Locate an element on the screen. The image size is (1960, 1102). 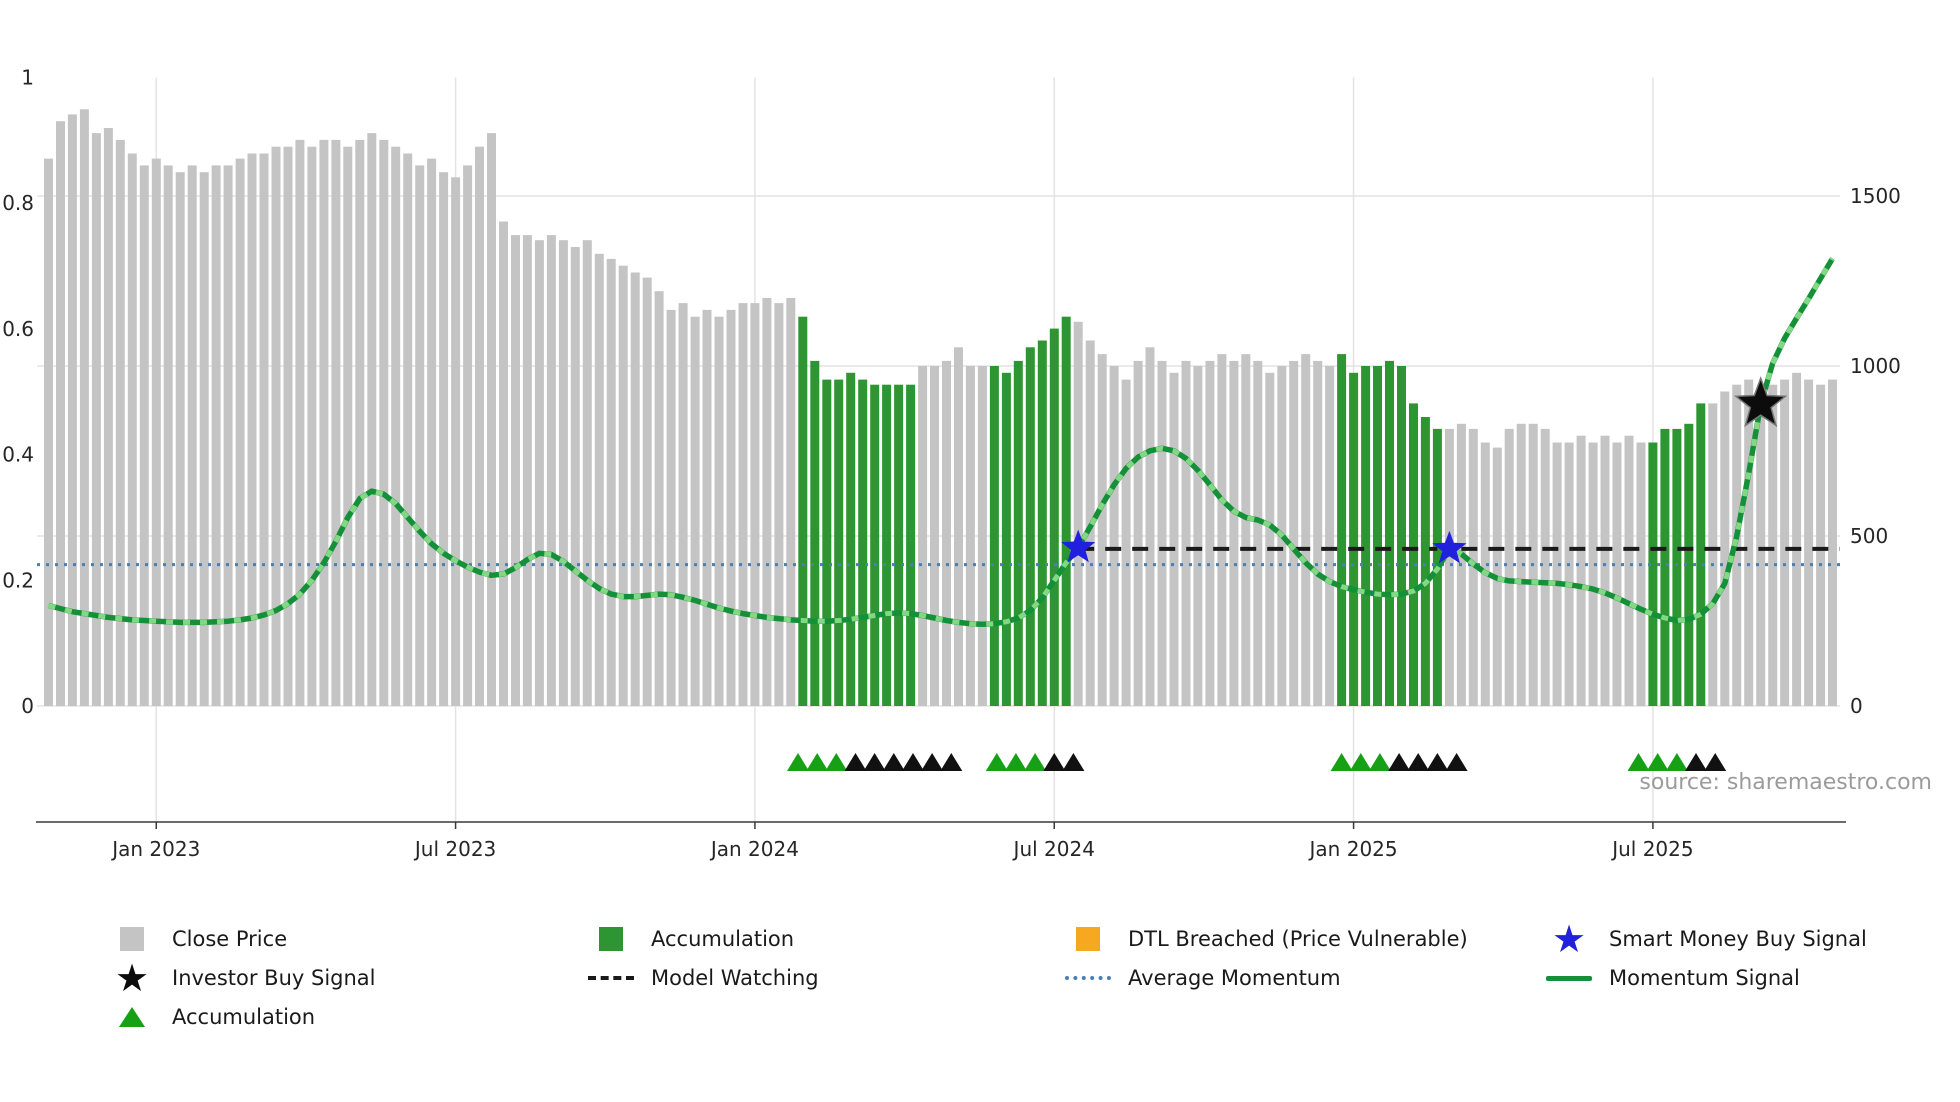
left-axis-label: 0.8 is located at coordinates (18, 203).